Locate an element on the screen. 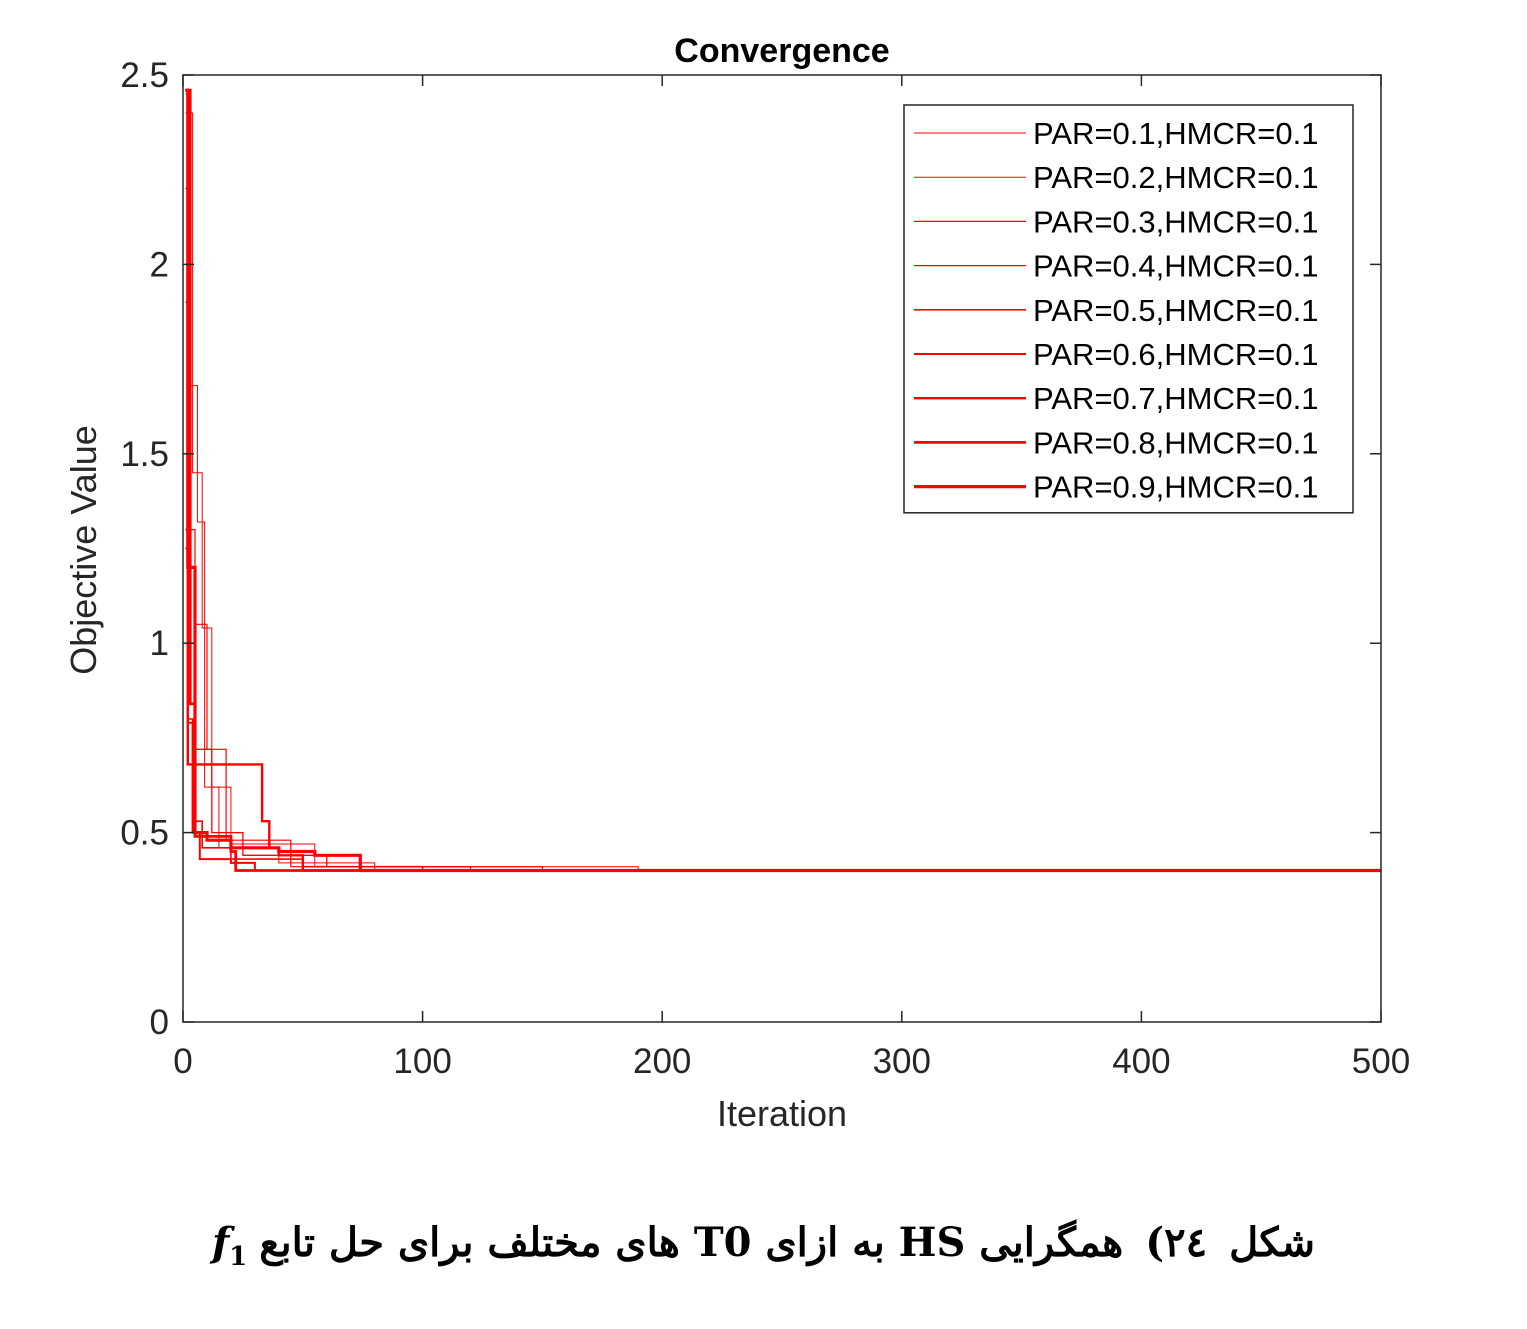 This screenshot has height=1329, width=1527. x-tick-label: 400 is located at coordinates (1141, 1061).